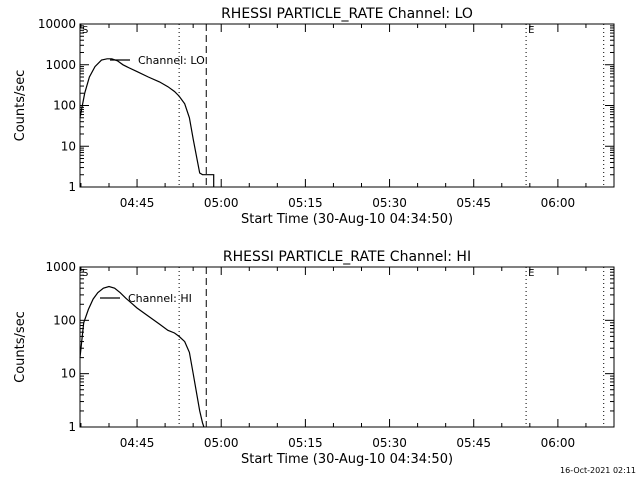 Image resolution: width=640 pixels, height=480 pixels. What do you see at coordinates (347, 14) in the screenshot?
I see `chart-title: RHESSI PARTICLE_RATE Channel: LO` at bounding box center [347, 14].